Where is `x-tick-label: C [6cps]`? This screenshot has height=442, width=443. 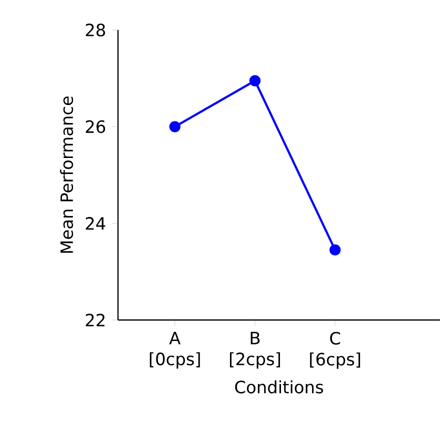 x-tick-label: C [6cps] is located at coordinates (335, 350).